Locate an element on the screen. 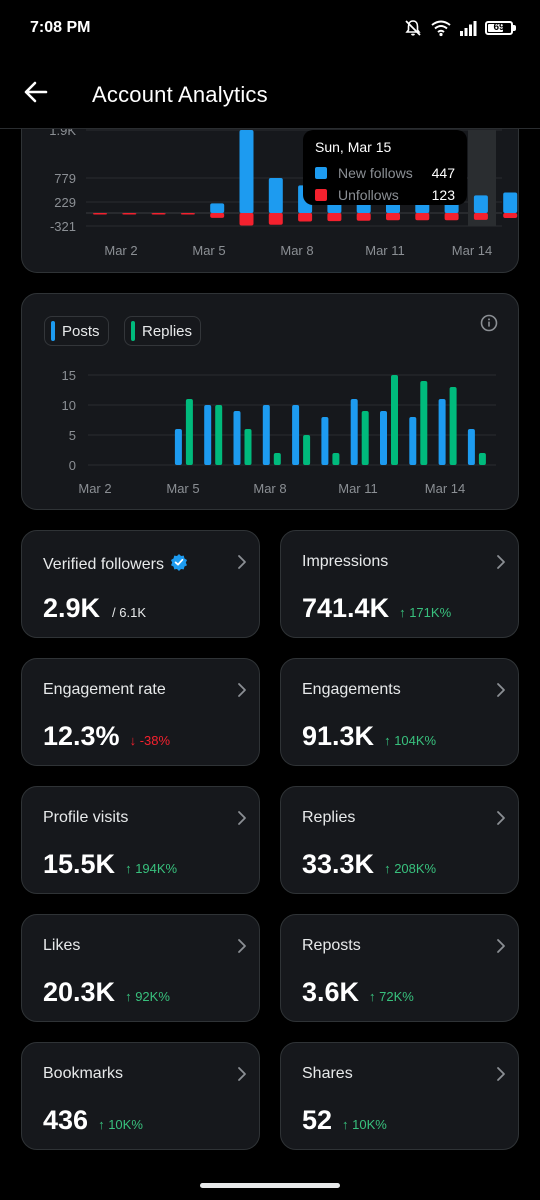 This screenshot has height=1200, width=540. metric-card-replies: Replies 33.3K ↑ 208K% is located at coordinates (399, 840).